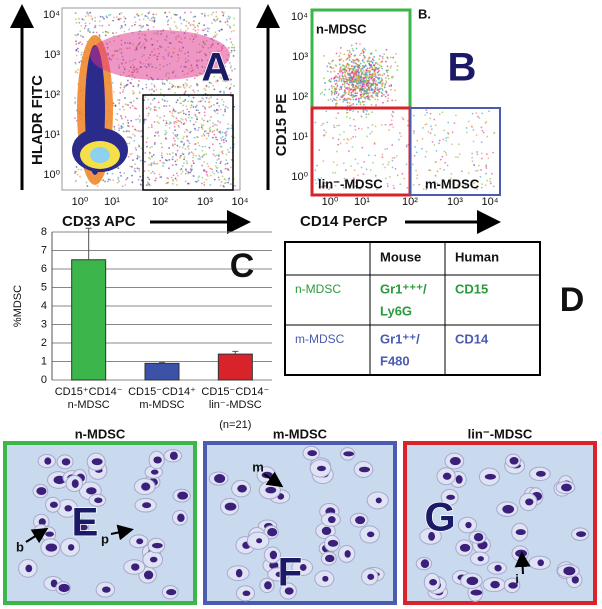 This screenshot has width=602, height=609. I want to click on gate-label: lin⁻-MDSC, so click(350, 183).